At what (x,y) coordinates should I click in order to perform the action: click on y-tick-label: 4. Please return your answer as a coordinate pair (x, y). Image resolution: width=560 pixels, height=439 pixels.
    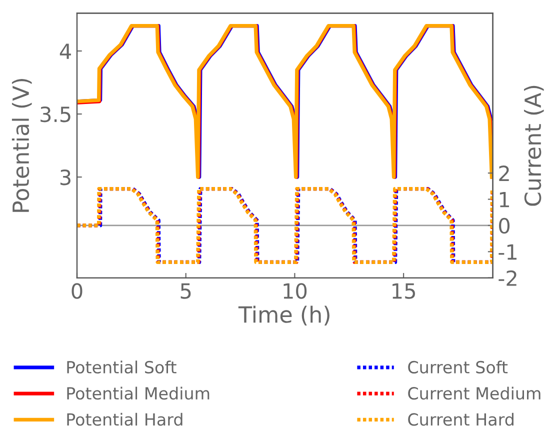
    Looking at the image, I should click on (65, 51).